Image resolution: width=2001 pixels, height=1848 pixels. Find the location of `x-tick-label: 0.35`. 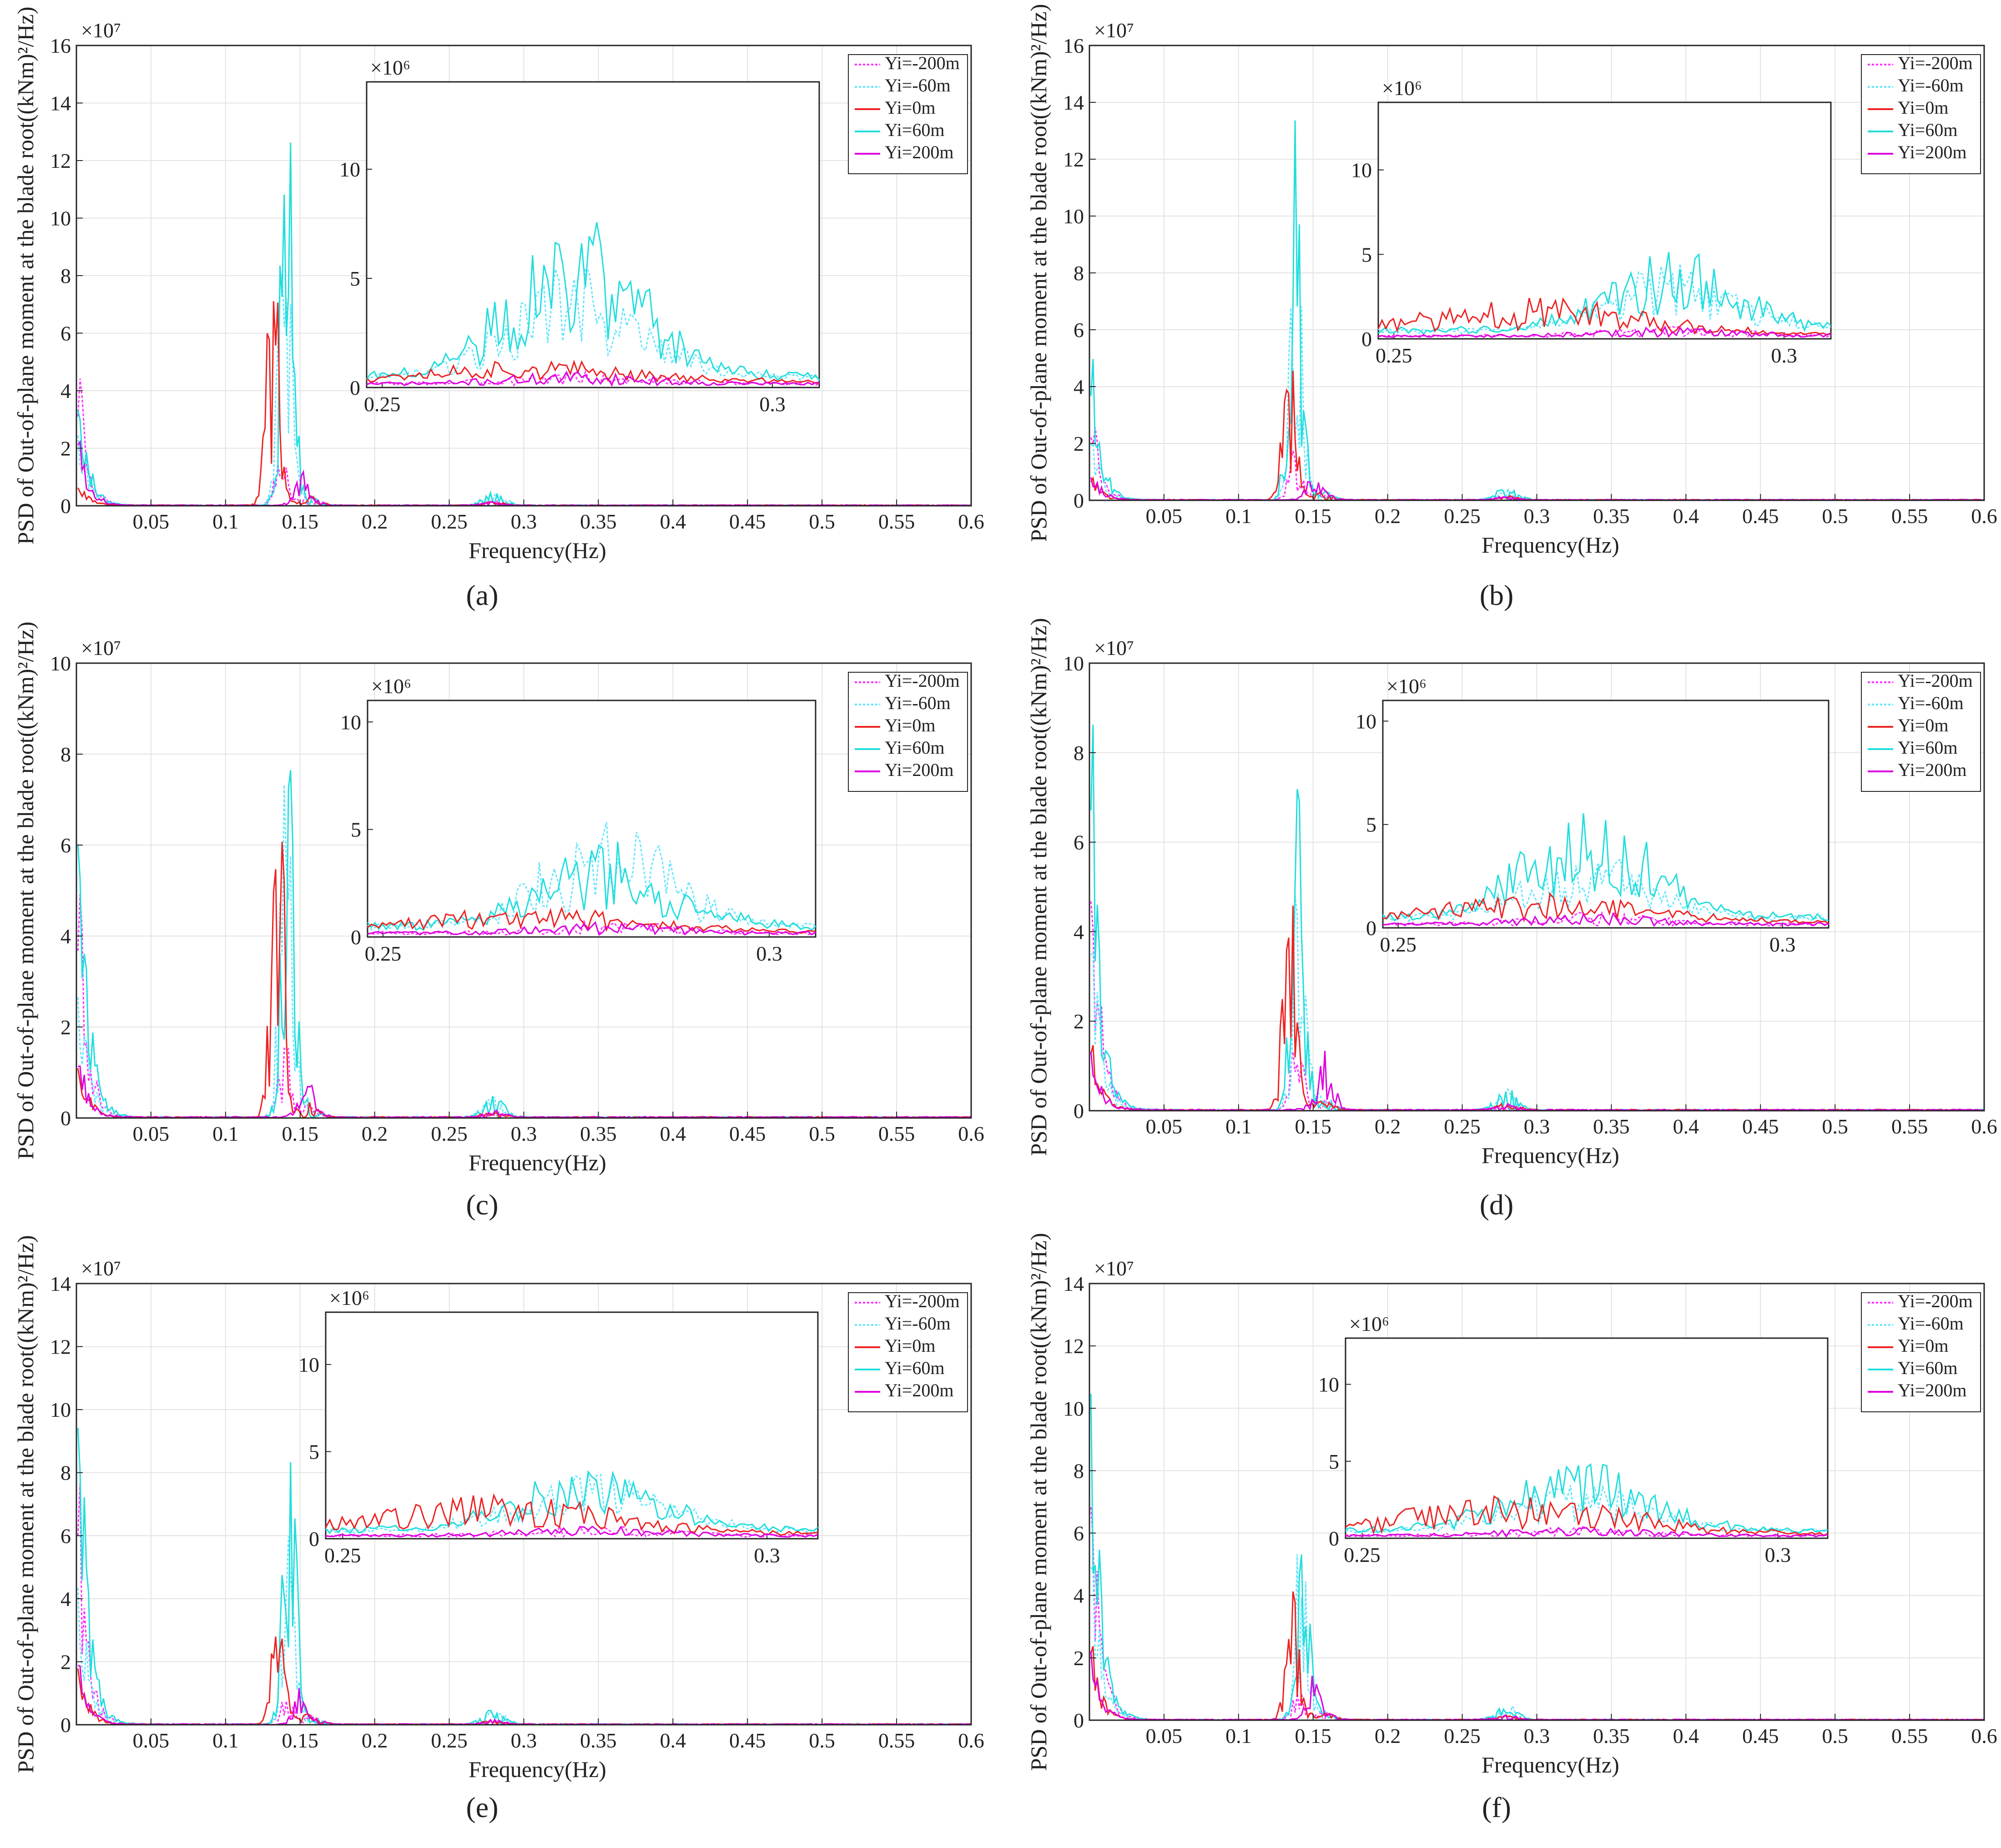

x-tick-label: 0.35 is located at coordinates (598, 1133).